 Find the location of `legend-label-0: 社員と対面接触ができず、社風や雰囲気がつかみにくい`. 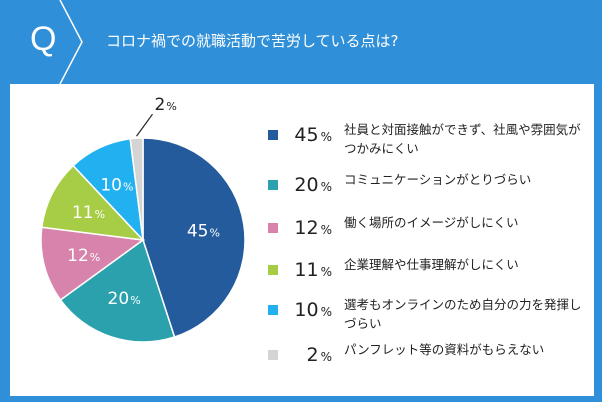

legend-label-0: 社員と対面接触ができず、社風や雰囲気がつかみにくい is located at coordinates (462, 139).